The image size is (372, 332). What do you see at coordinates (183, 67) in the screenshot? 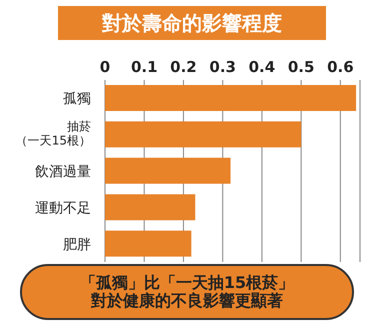
I see `x-tick-label: 0.2` at bounding box center [183, 67].